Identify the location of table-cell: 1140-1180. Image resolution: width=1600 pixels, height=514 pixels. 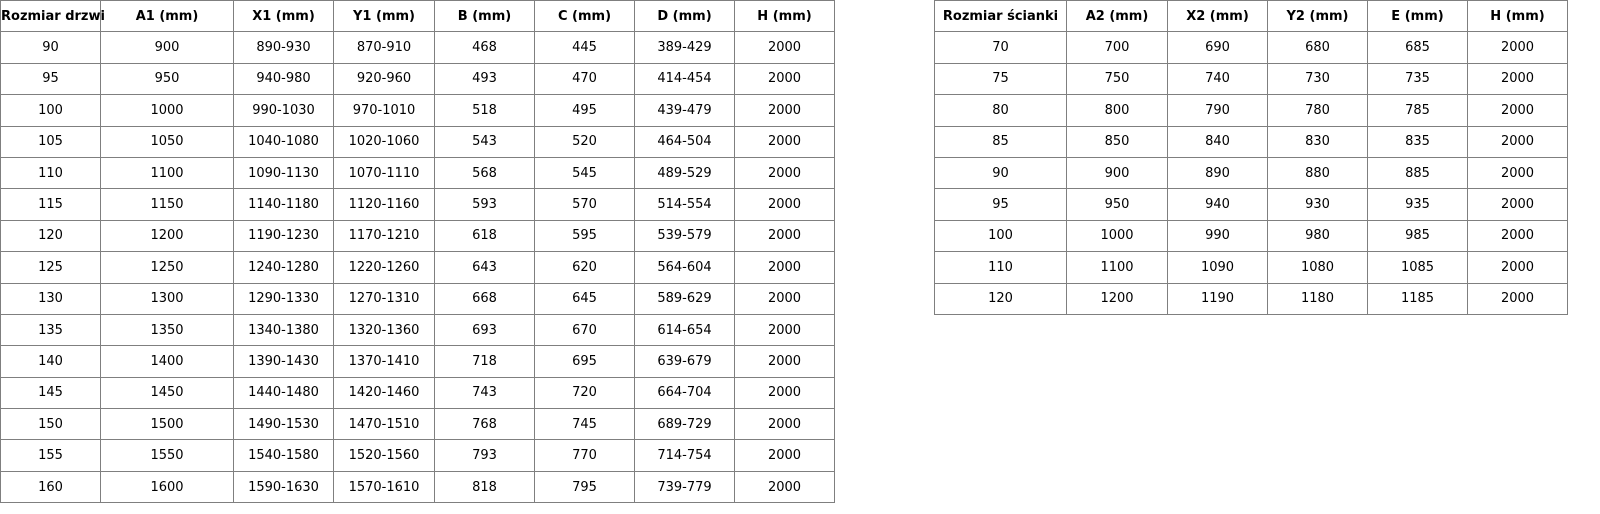
(283, 204).